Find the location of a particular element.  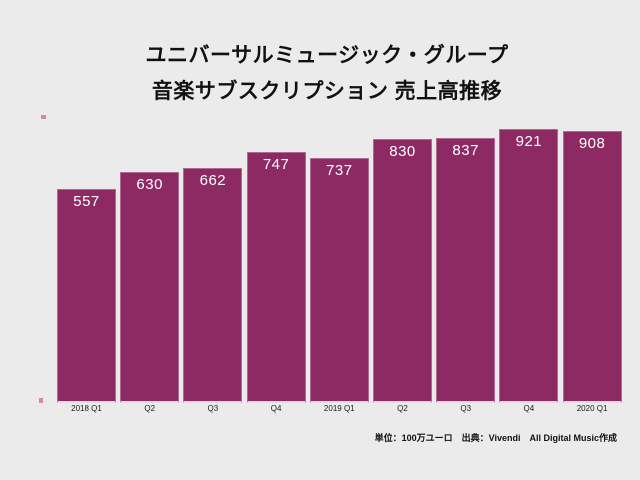

bar: 921 is located at coordinates (529, 266).